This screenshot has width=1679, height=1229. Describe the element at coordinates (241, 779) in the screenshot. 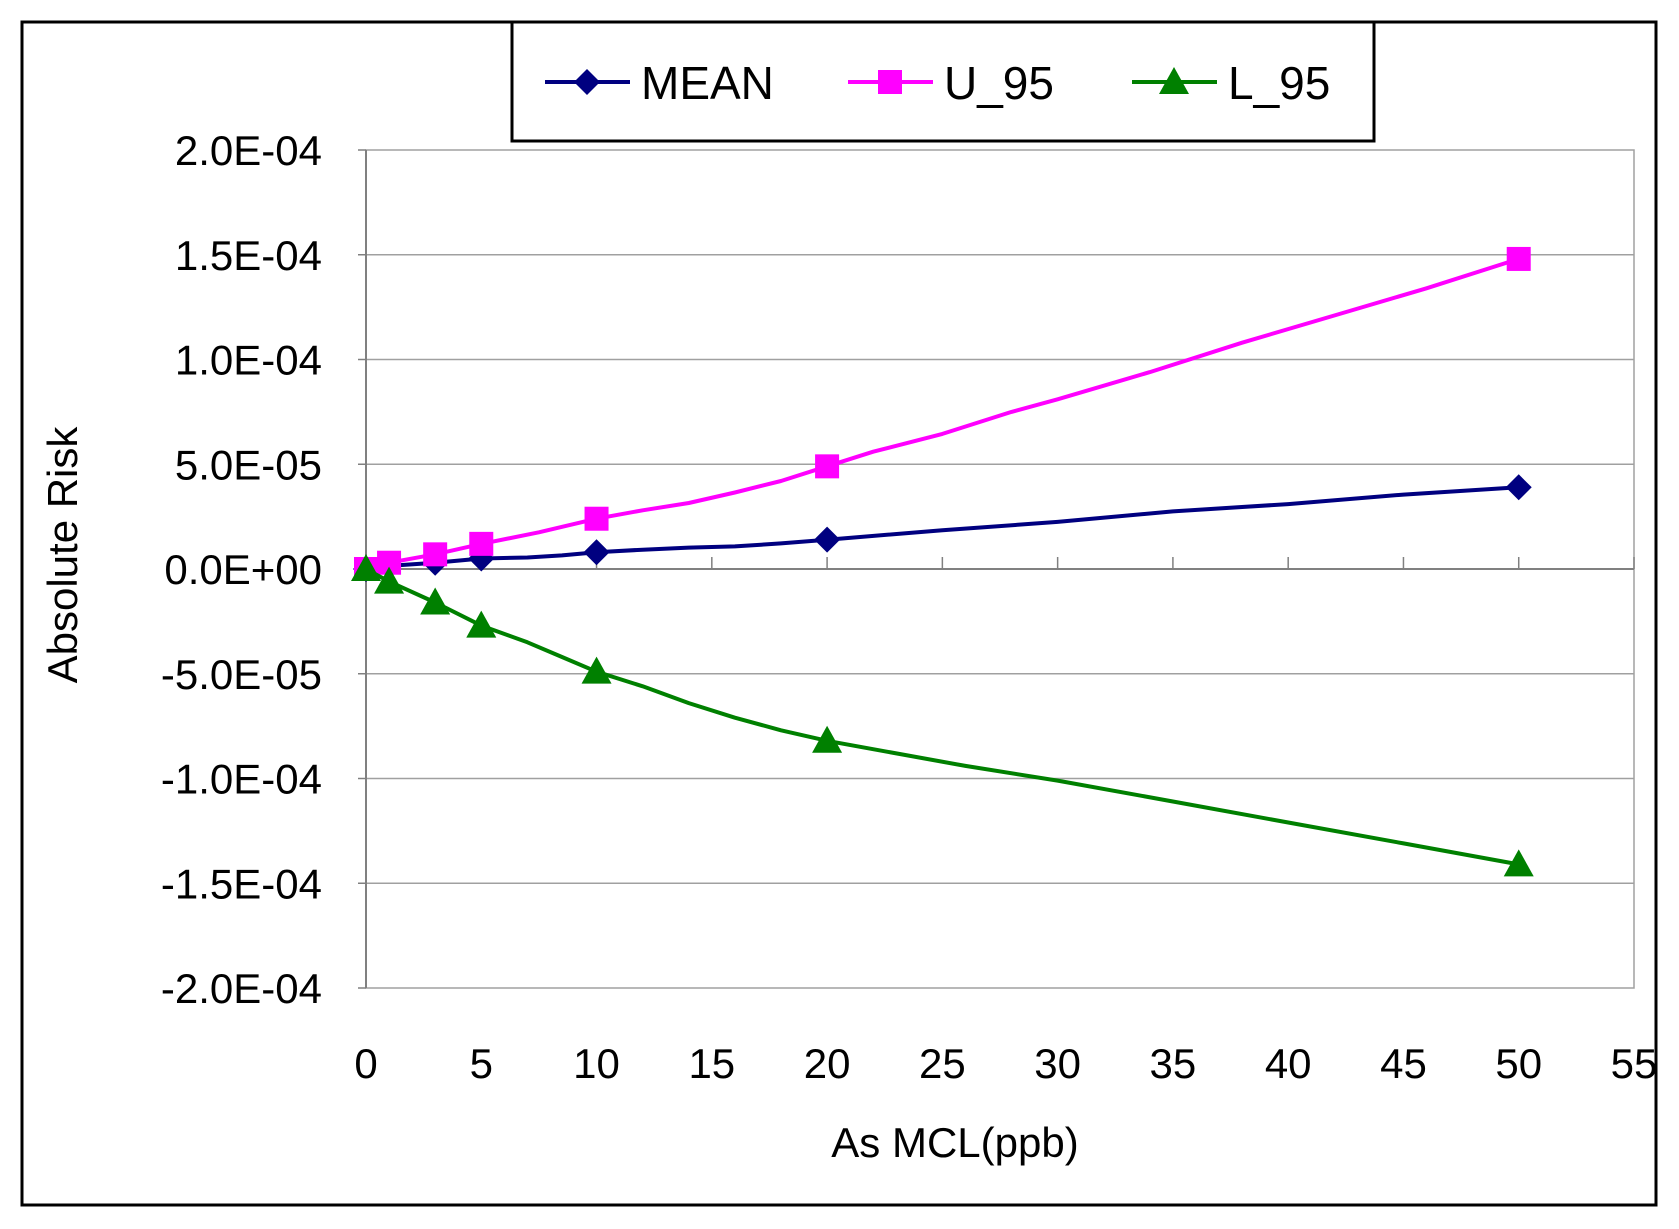

I see `y-tick-label: -1.0E-04` at that location.